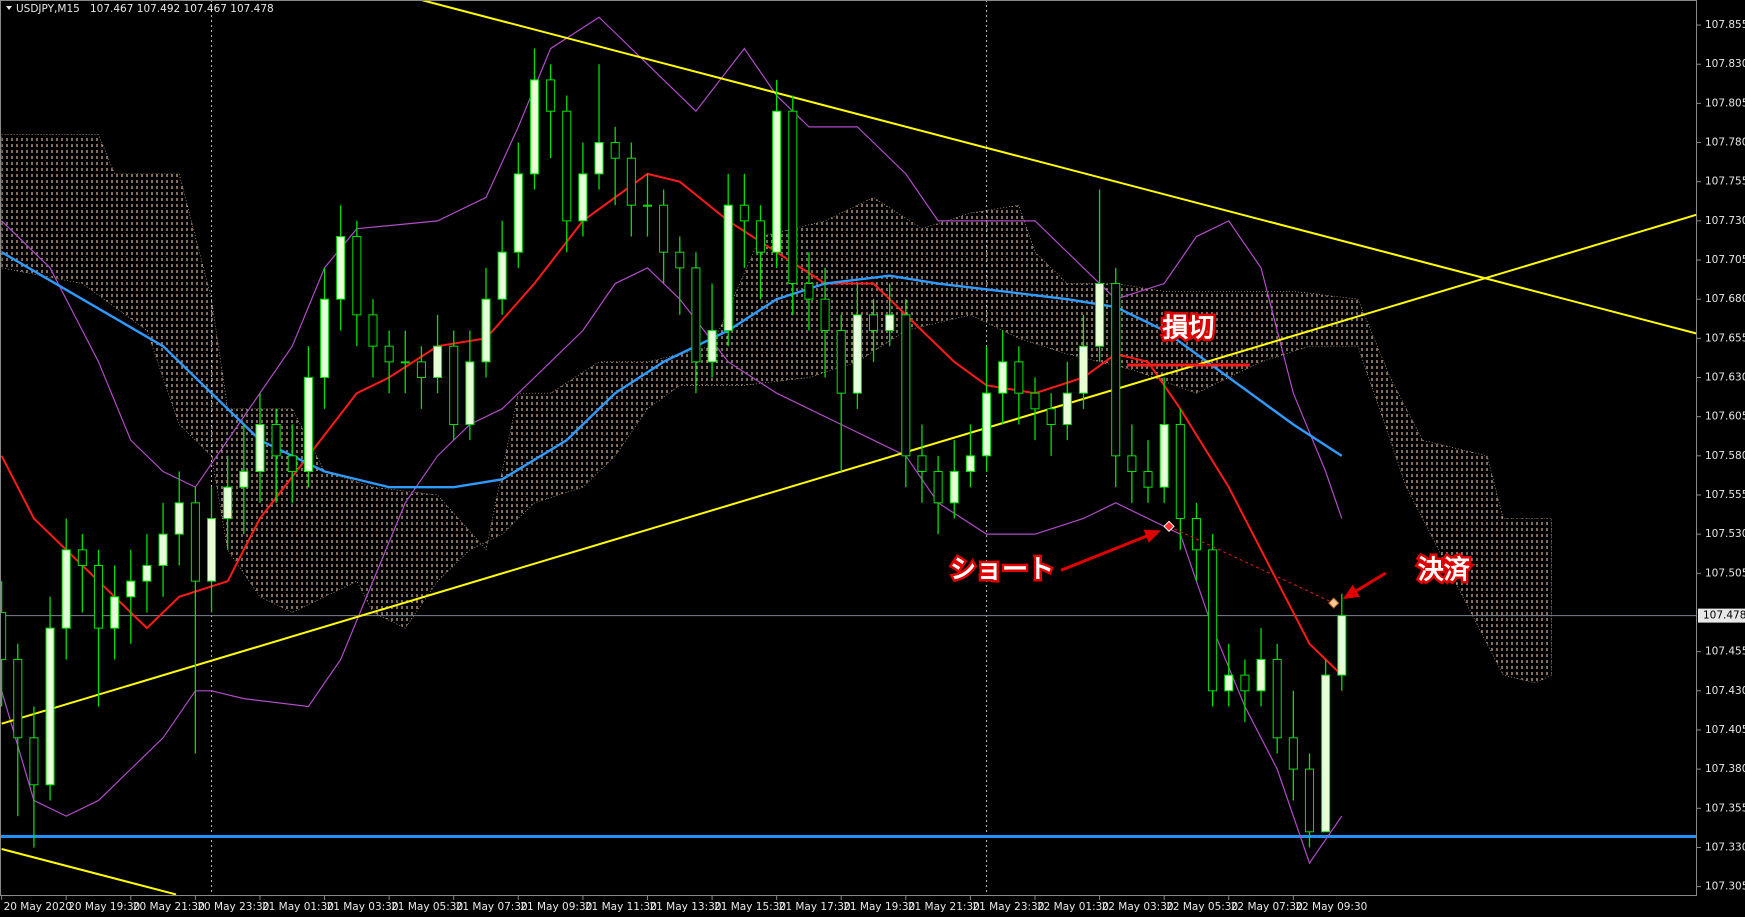  I want to click on x-tick-label: 22 May 09:30, so click(1331, 907).